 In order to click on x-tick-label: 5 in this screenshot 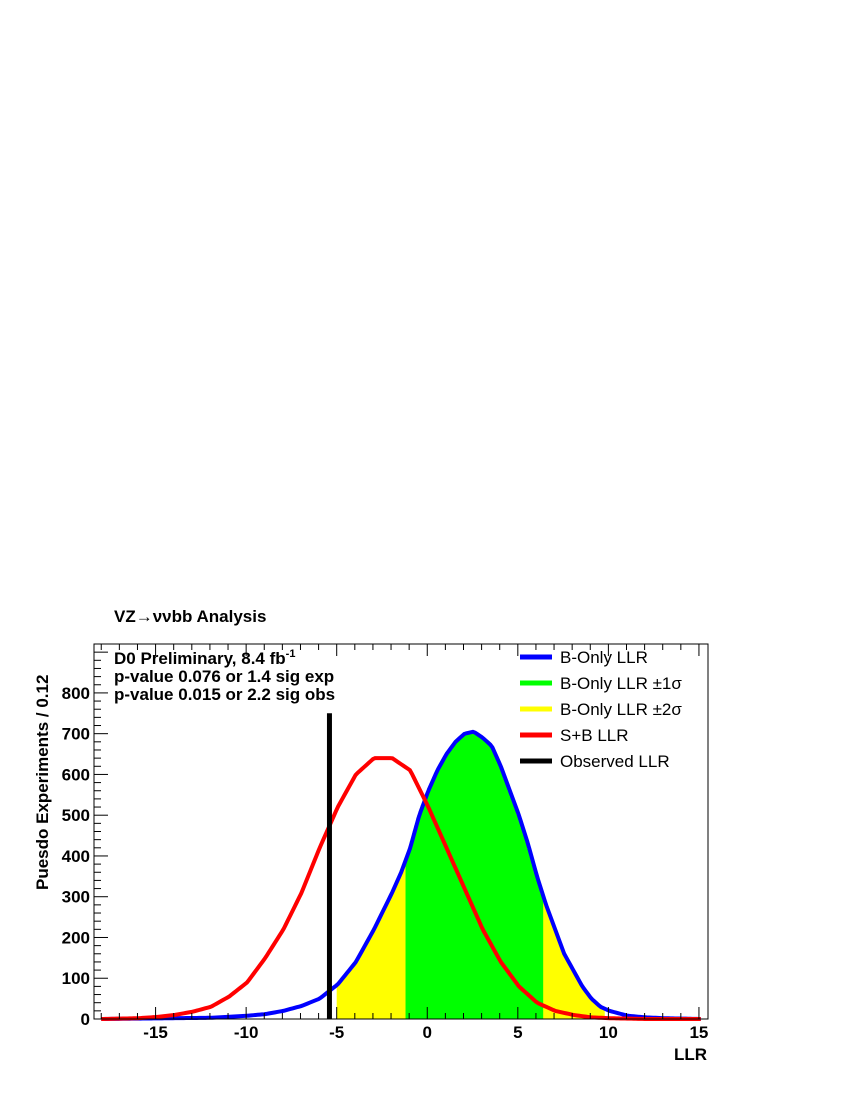, I will do `click(517, 1032)`.